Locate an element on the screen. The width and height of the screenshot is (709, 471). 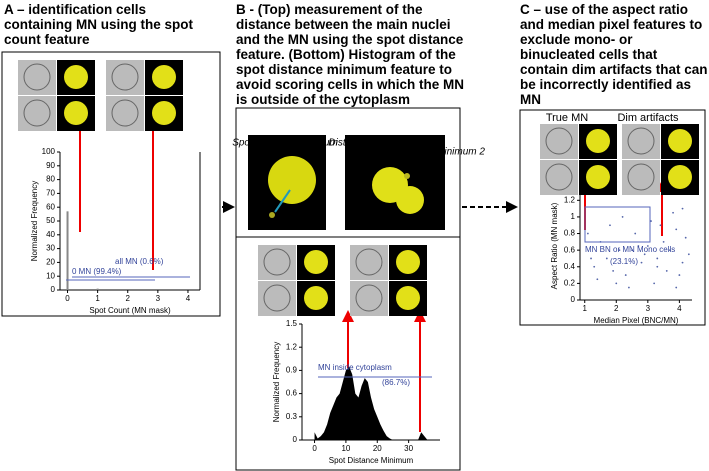
y-tick-label: 100 is located at coordinates (49, 151).